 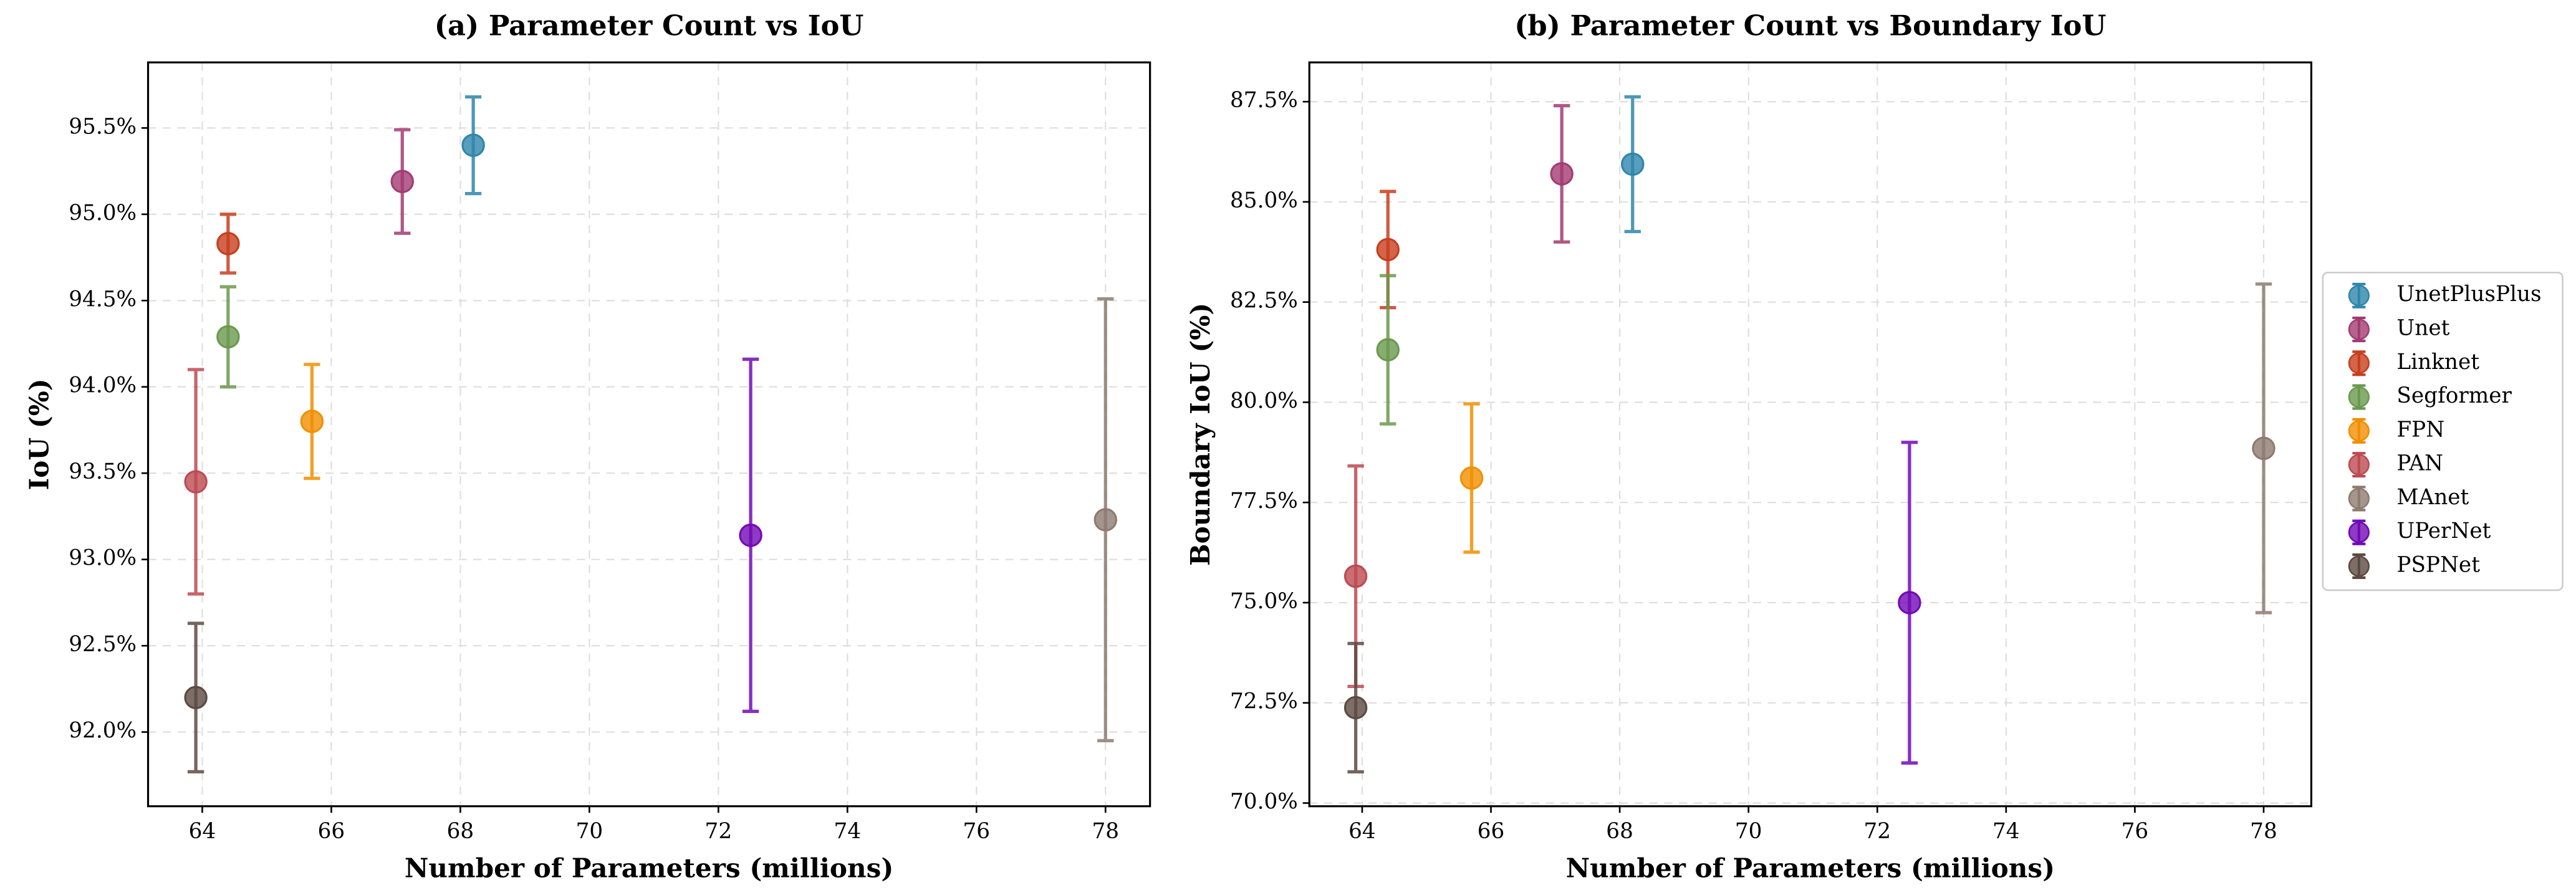 I want to click on y-tick-label: 75.0%, so click(x=1264, y=601).